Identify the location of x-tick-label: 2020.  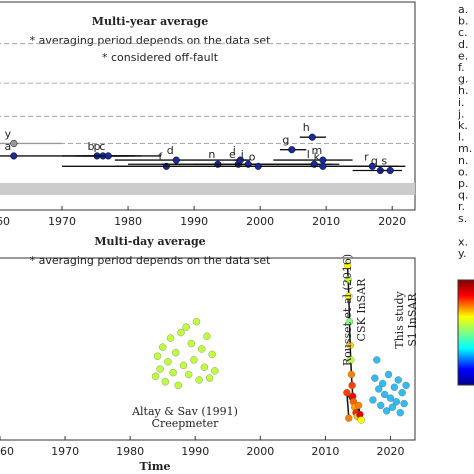
(390, 451).